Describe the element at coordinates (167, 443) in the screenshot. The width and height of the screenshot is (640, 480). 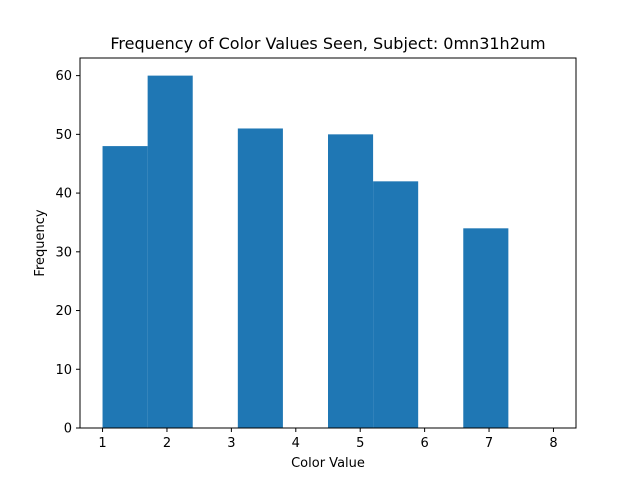
I see `x-tick-label-1: 2` at that location.